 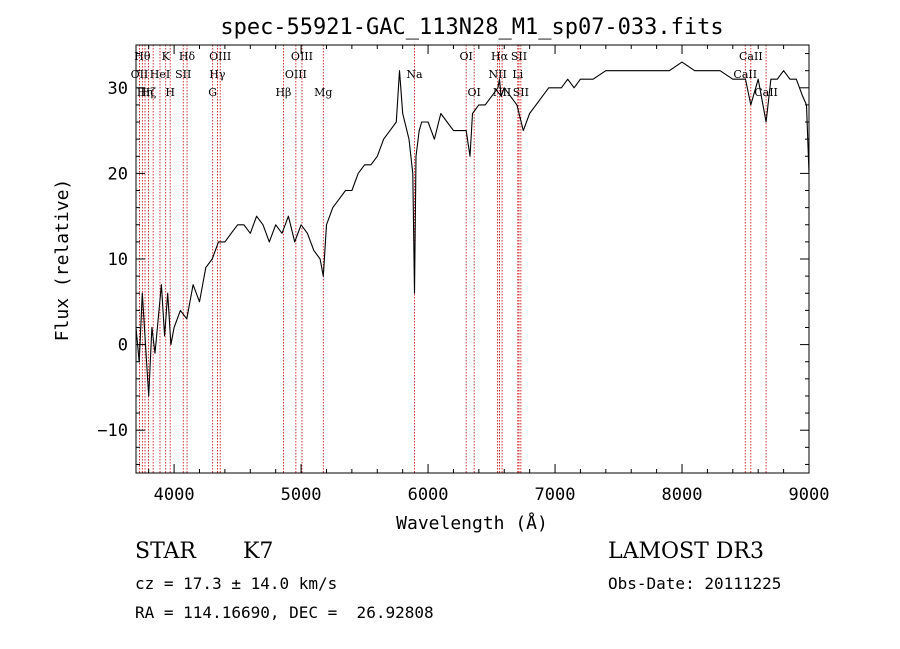 I want to click on spectral-line-label: H, so click(x=170, y=92).